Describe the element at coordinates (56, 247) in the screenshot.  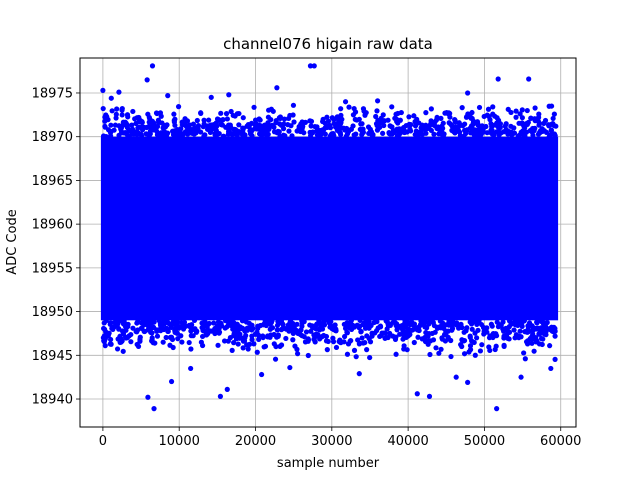
I see `y-axis-ticks: 18940 18945 18950 18955 18960 18965 18970 18975` at that location.